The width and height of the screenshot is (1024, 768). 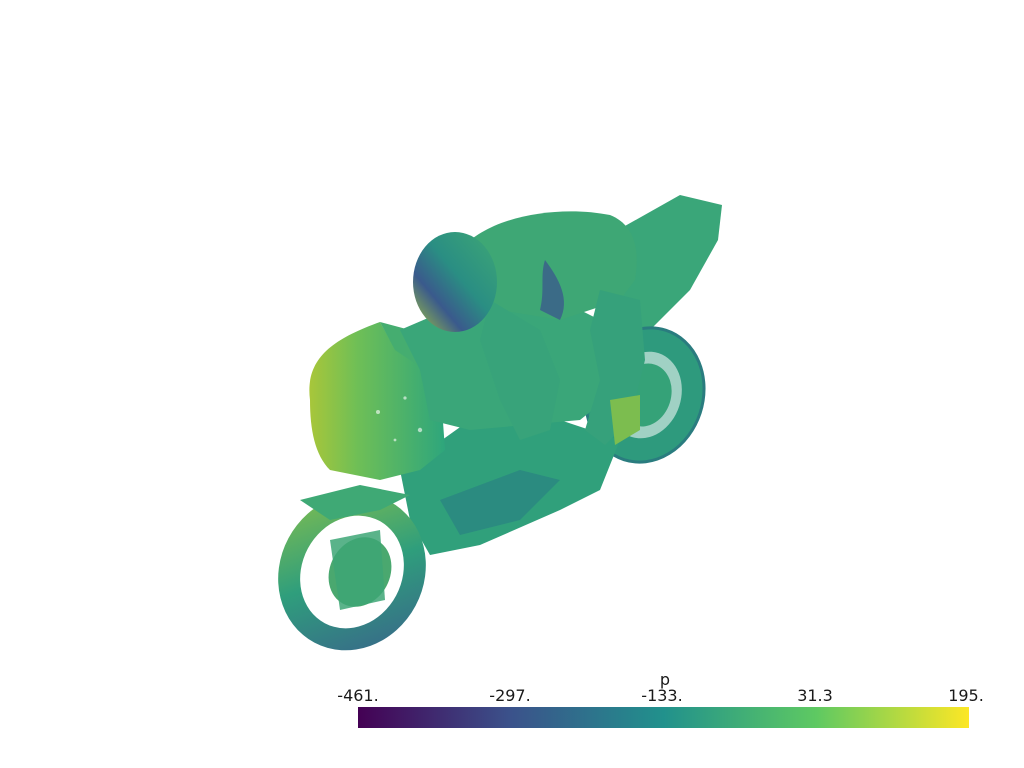 I want to click on front-mudguard, so click(x=355, y=502).